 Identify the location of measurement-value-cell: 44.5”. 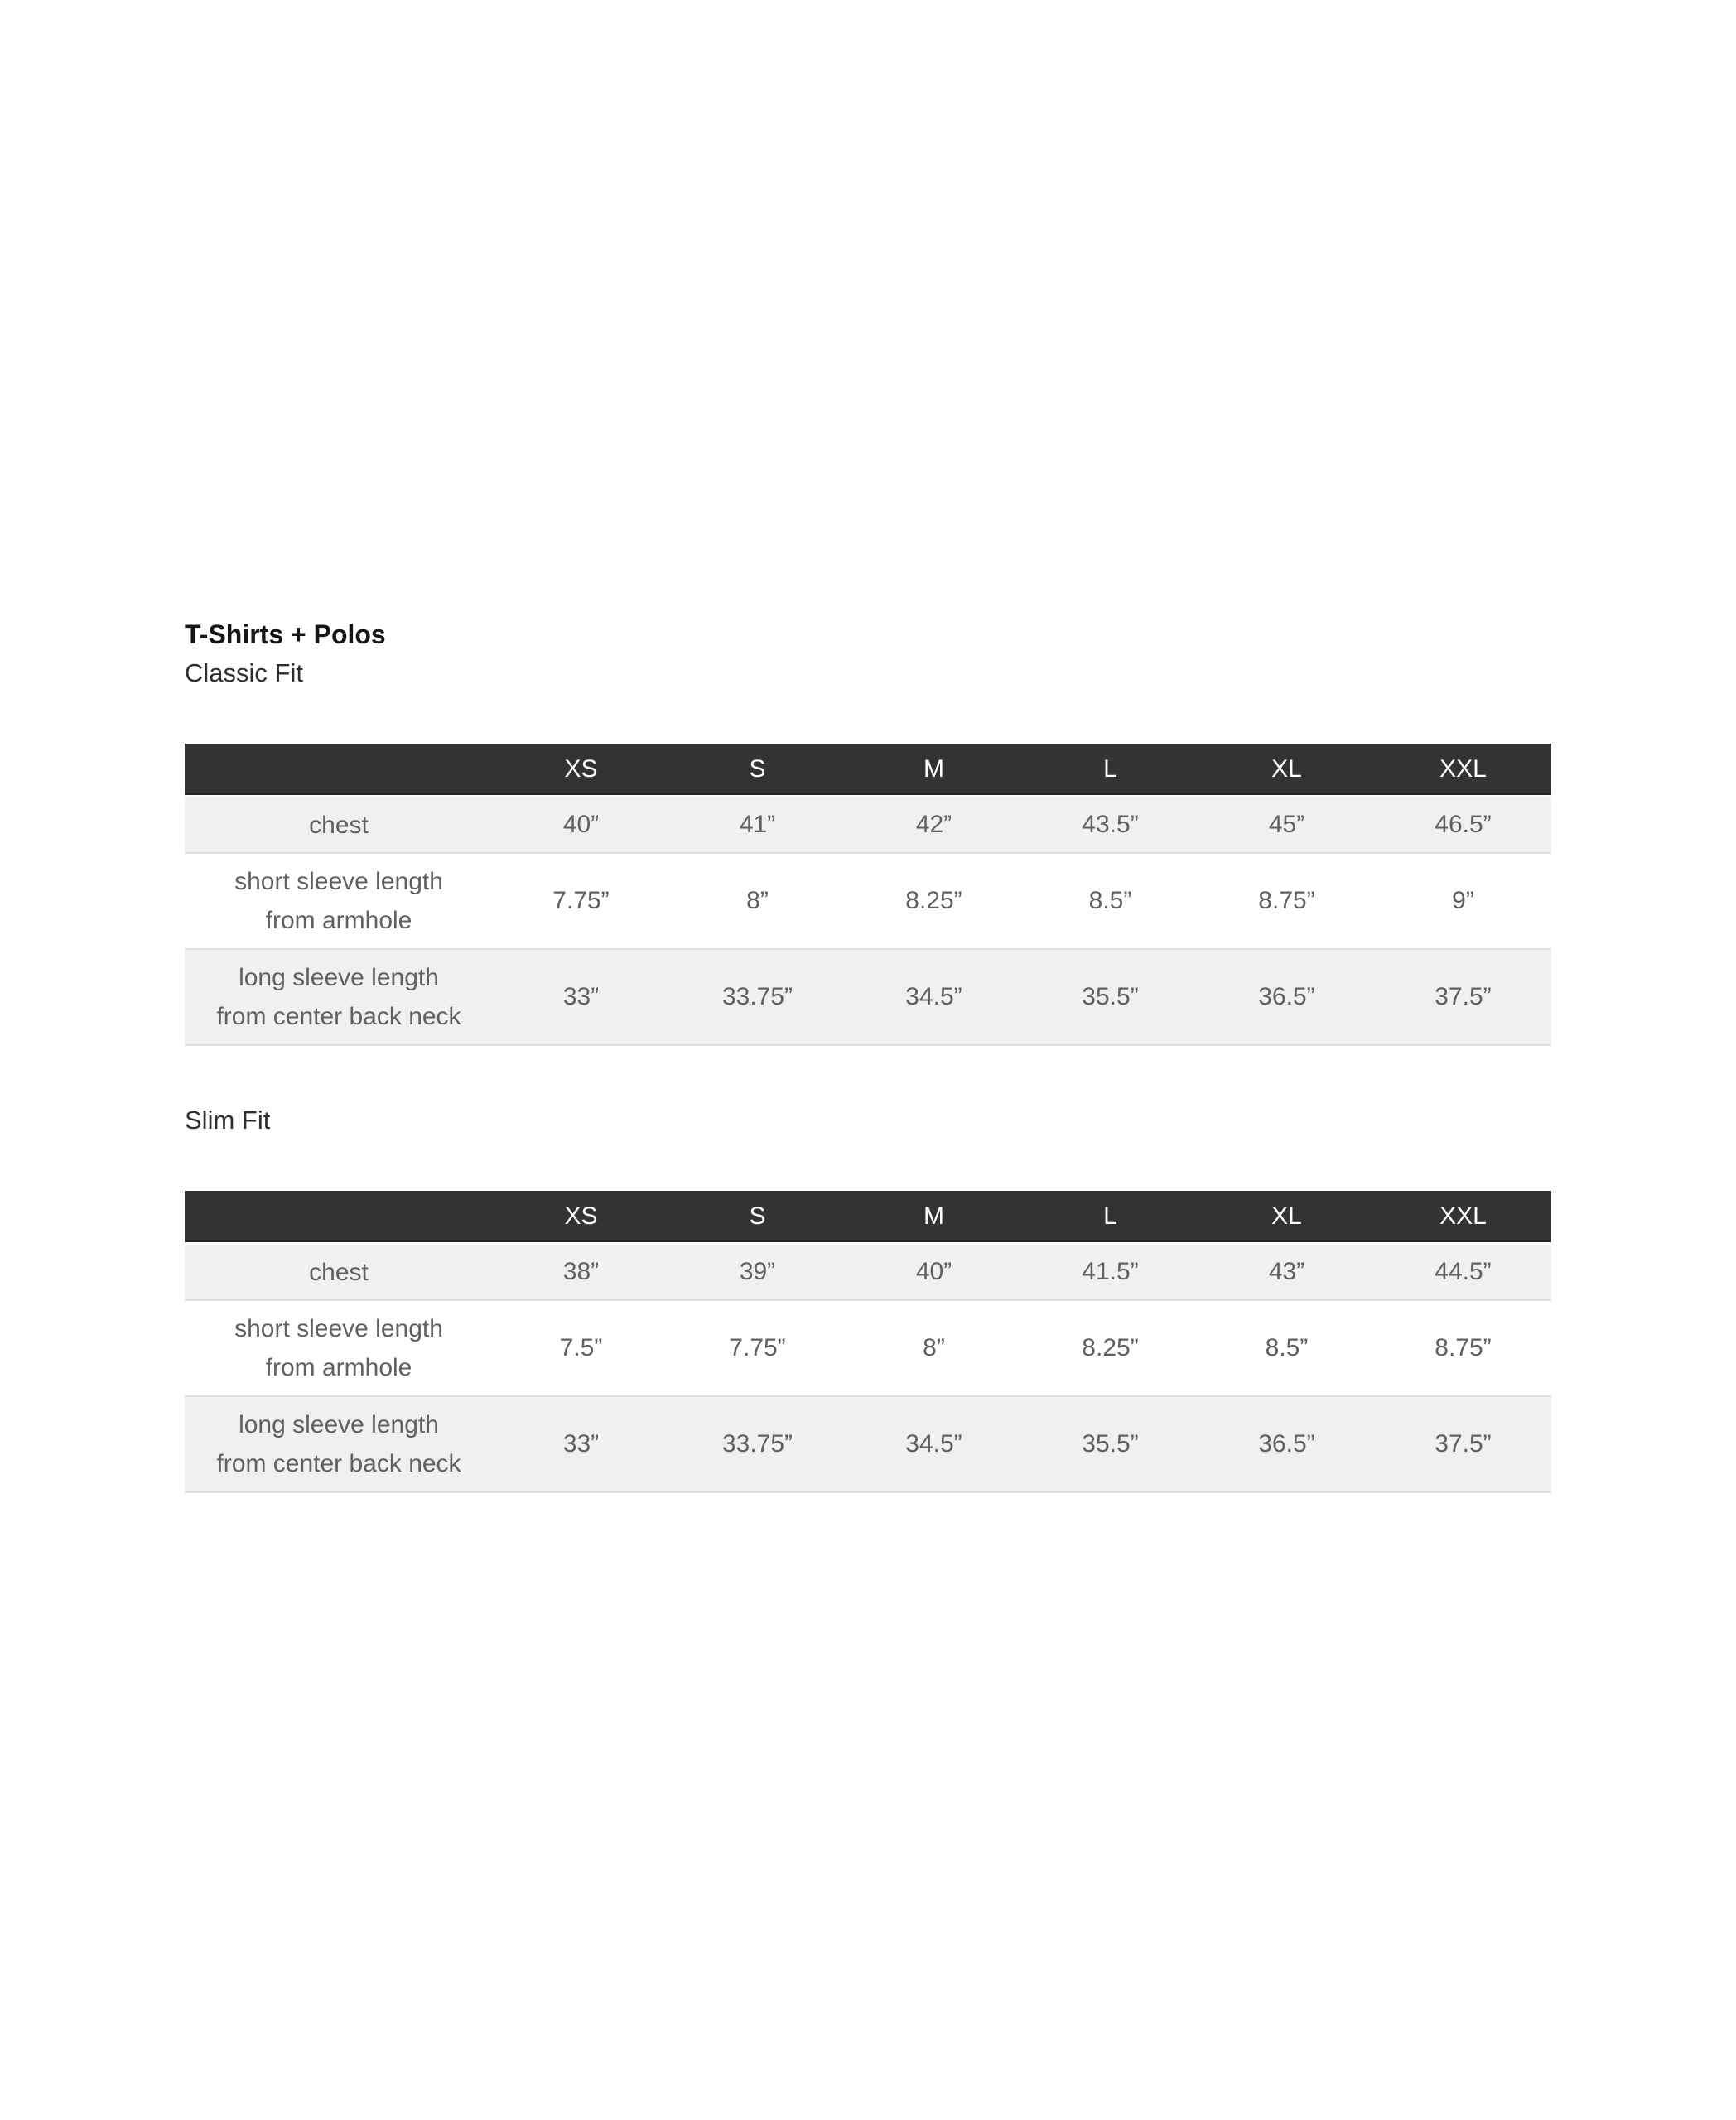
(1463, 1273).